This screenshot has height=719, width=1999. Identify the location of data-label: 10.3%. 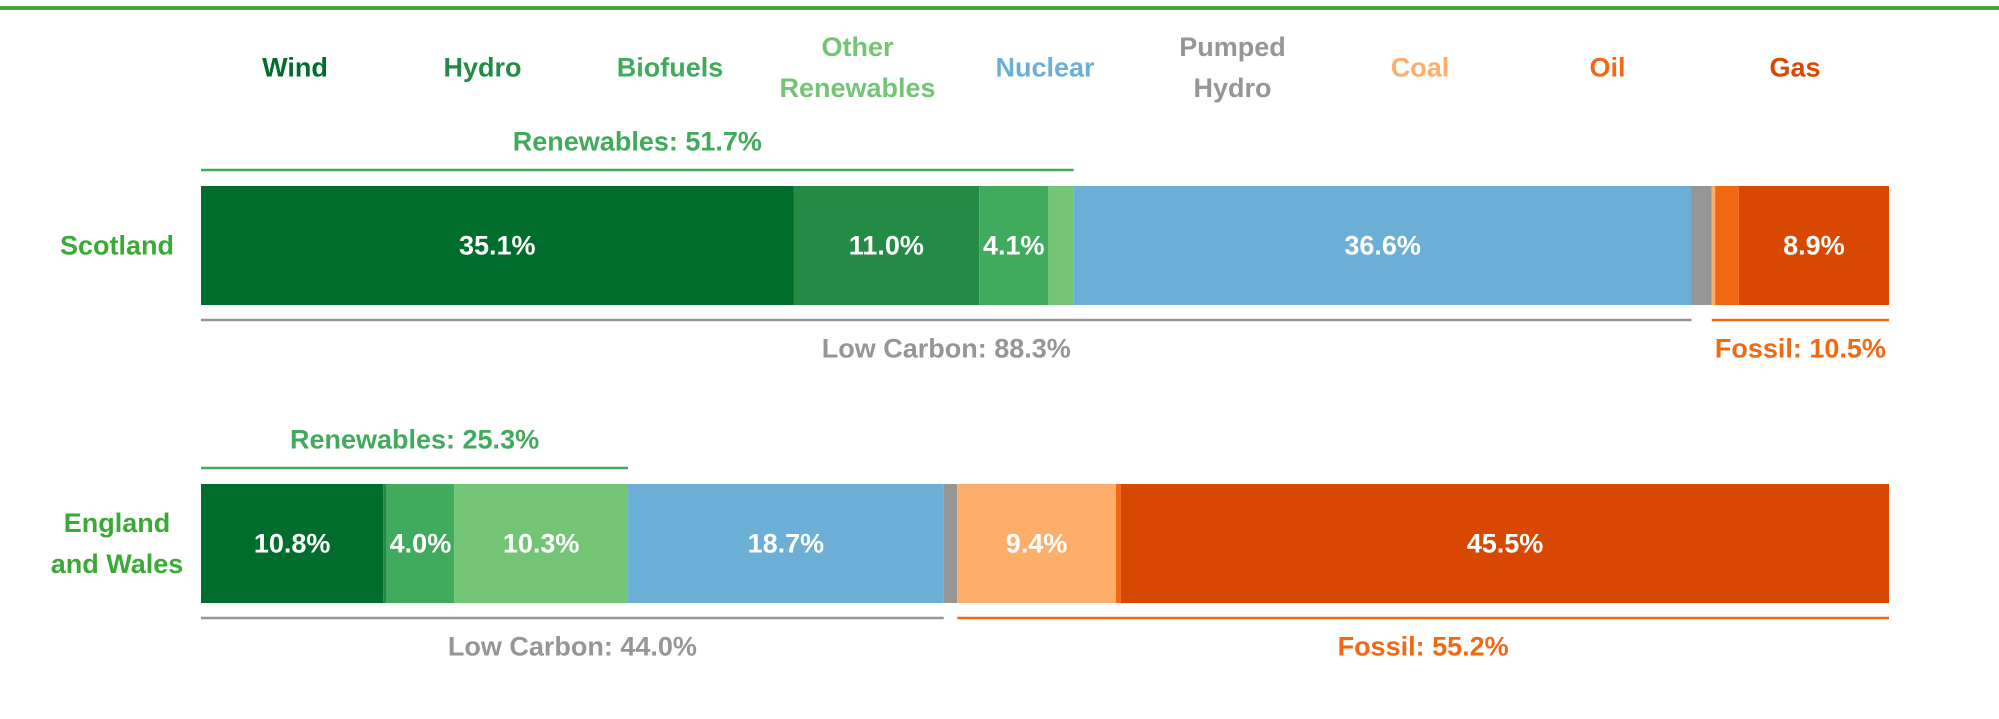
(541, 543).